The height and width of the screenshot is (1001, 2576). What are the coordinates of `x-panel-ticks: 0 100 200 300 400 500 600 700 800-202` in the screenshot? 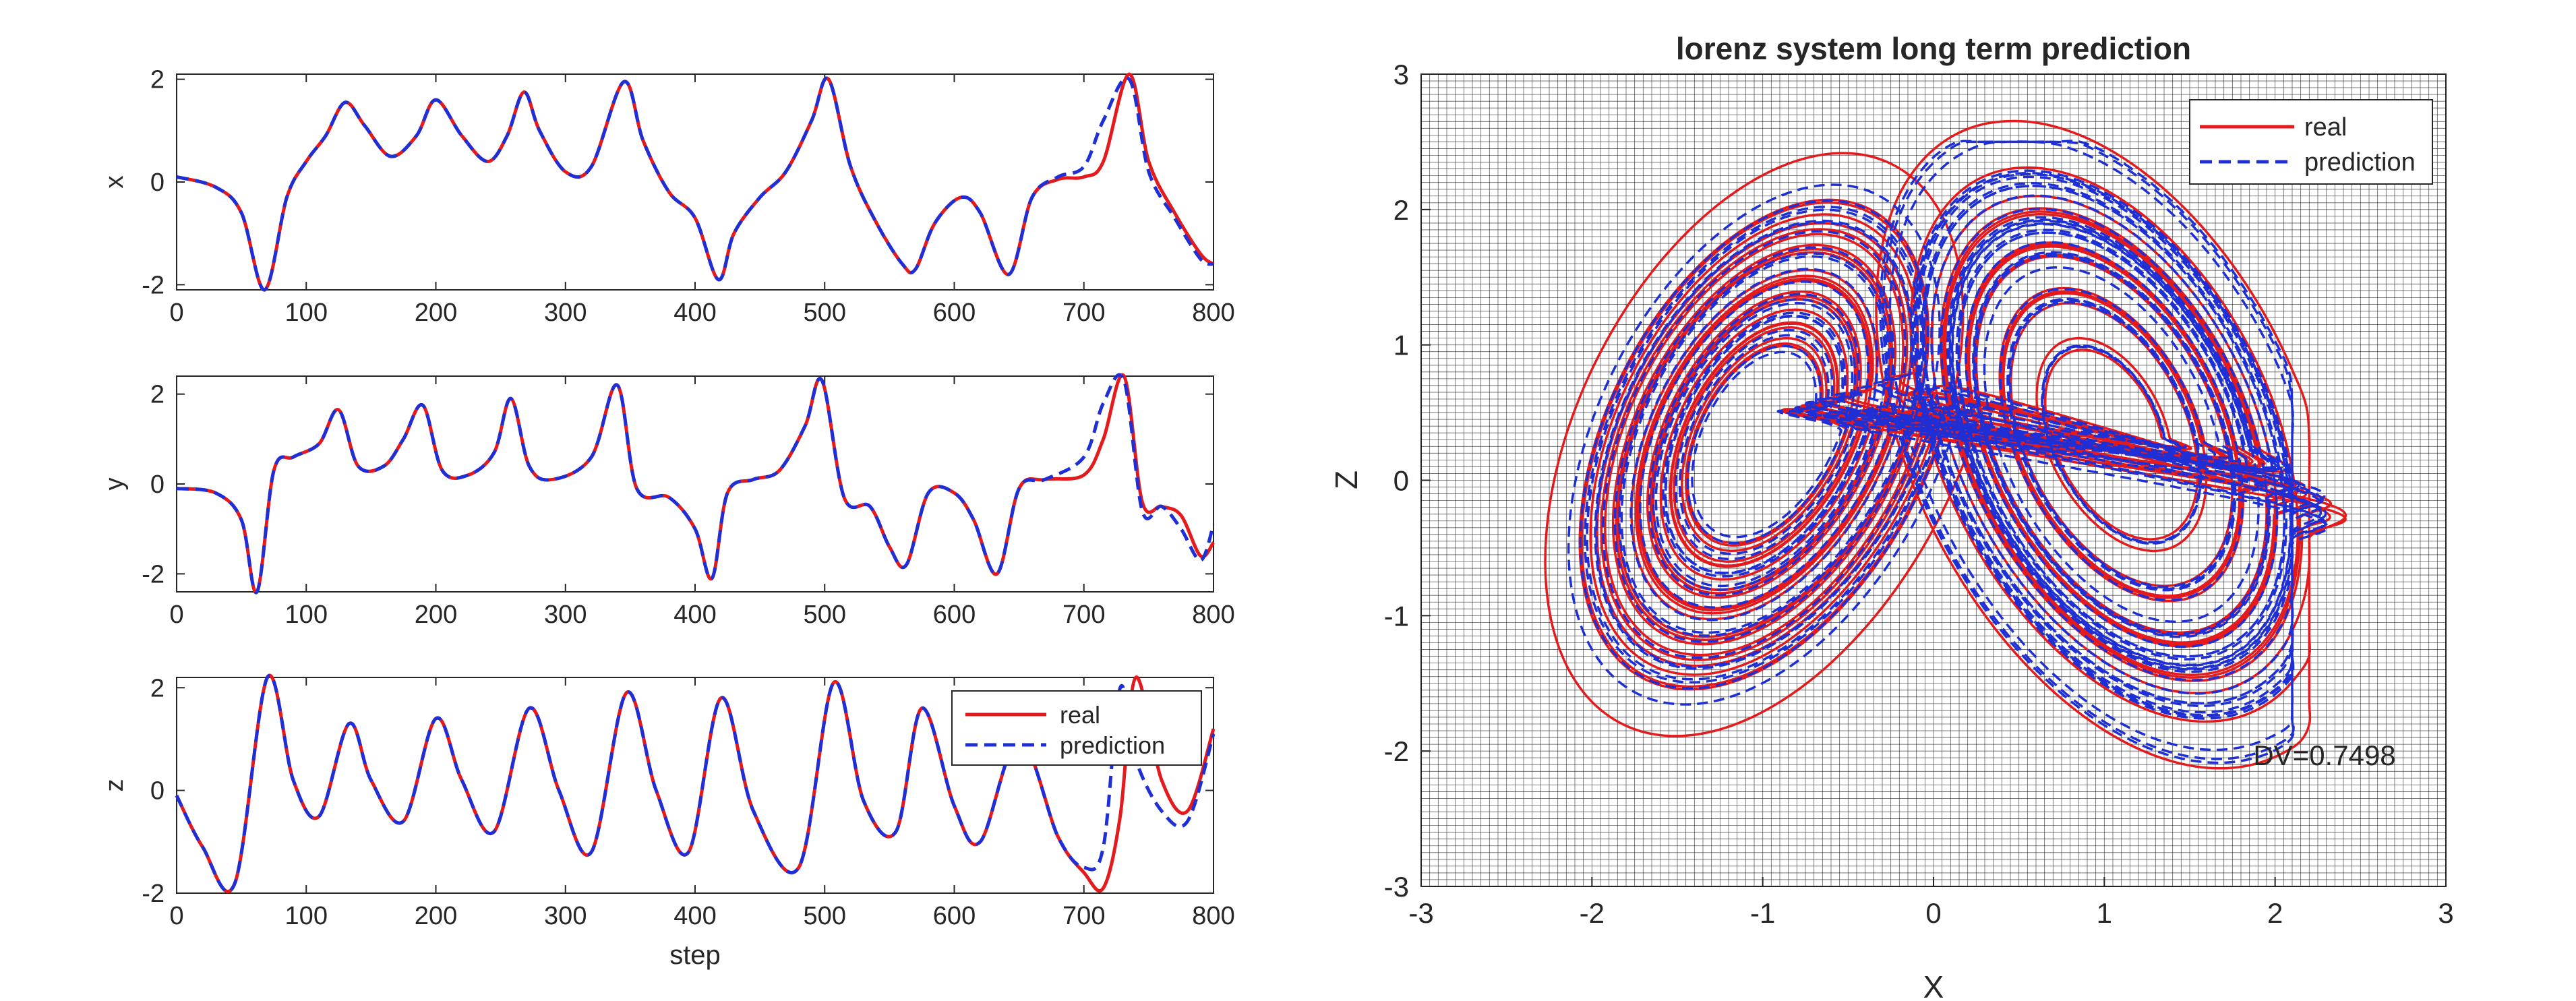 It's located at (688, 196).